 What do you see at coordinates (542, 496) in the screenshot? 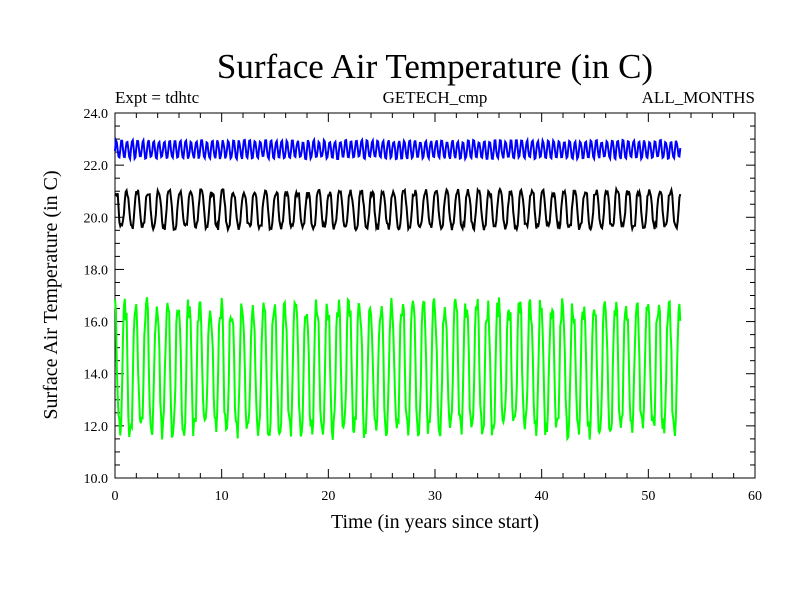
I see `x-tick-label: 40` at bounding box center [542, 496].